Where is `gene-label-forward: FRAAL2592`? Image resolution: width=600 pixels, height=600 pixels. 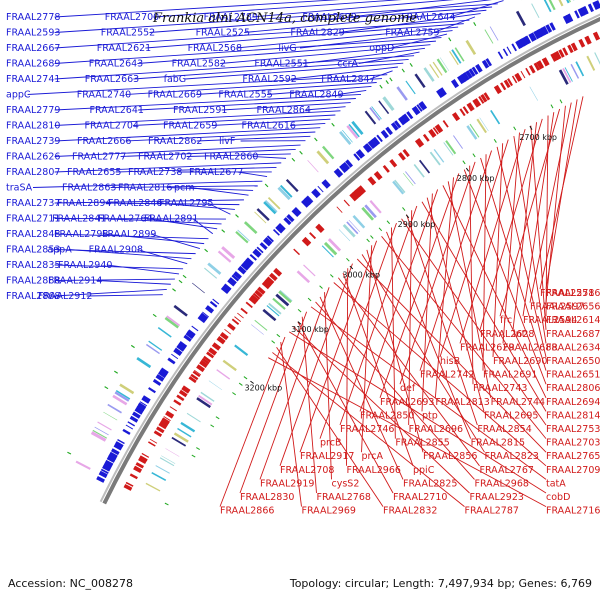 gene-label-forward: FRAAL2592 is located at coordinates (269, 79).